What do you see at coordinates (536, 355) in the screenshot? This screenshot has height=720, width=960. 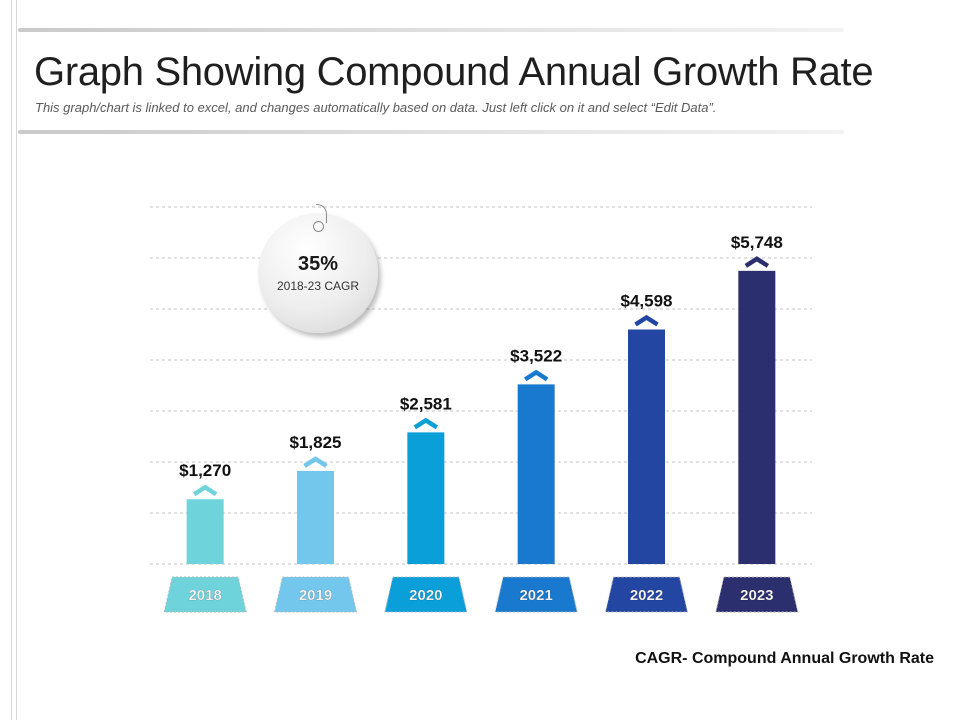 I see `data-label: $3,522` at bounding box center [536, 355].